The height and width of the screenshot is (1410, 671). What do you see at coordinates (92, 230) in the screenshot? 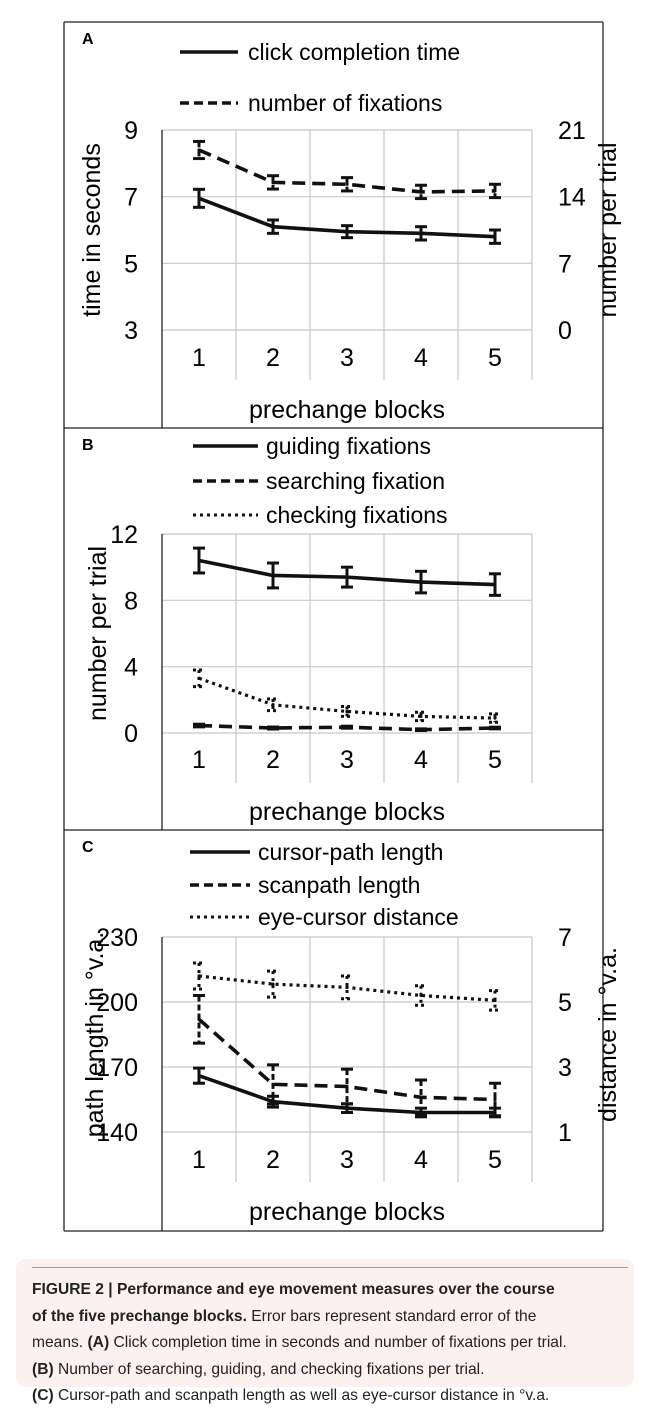
I see `panel-a-ylabel: time in seconds` at bounding box center [92, 230].